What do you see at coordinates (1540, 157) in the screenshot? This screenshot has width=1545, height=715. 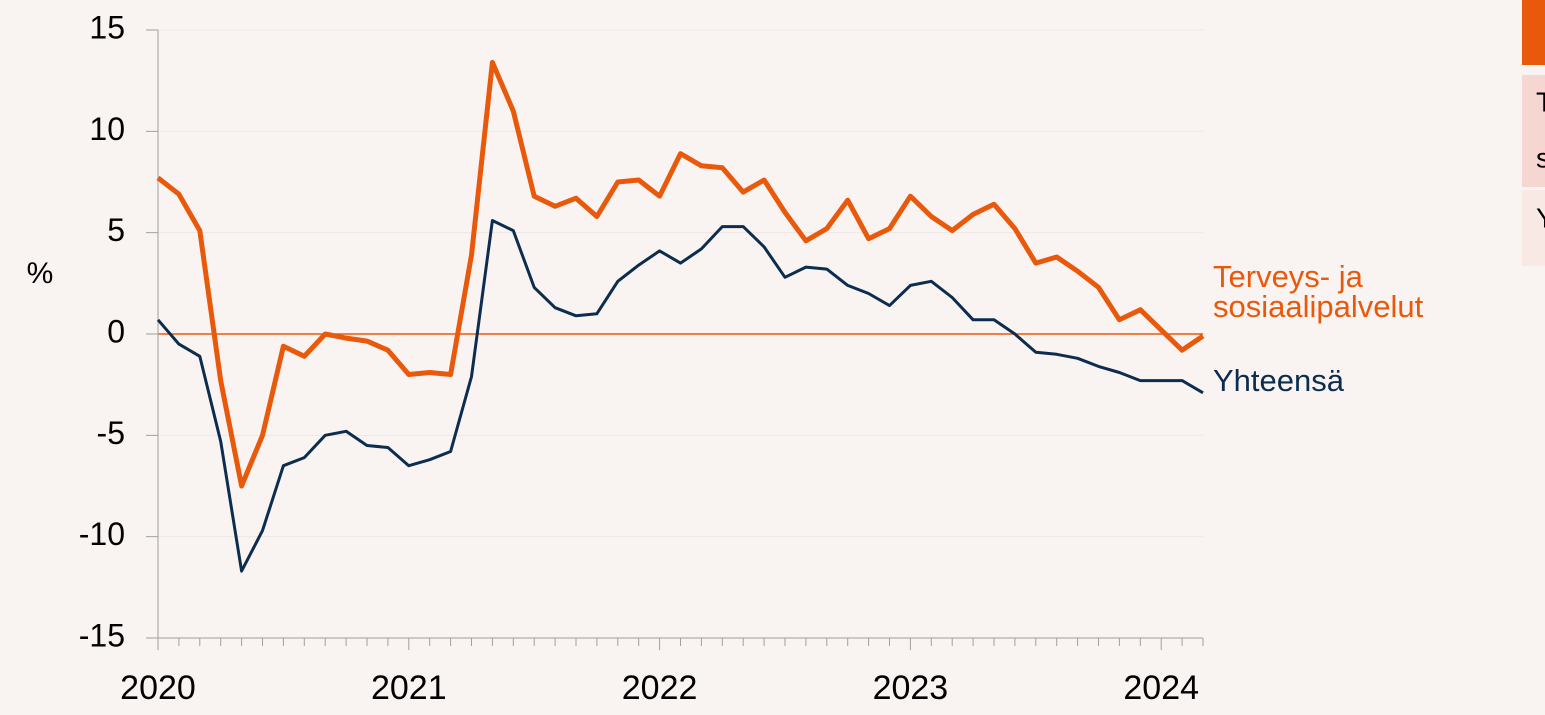 I see `panel-text: s` at bounding box center [1540, 157].